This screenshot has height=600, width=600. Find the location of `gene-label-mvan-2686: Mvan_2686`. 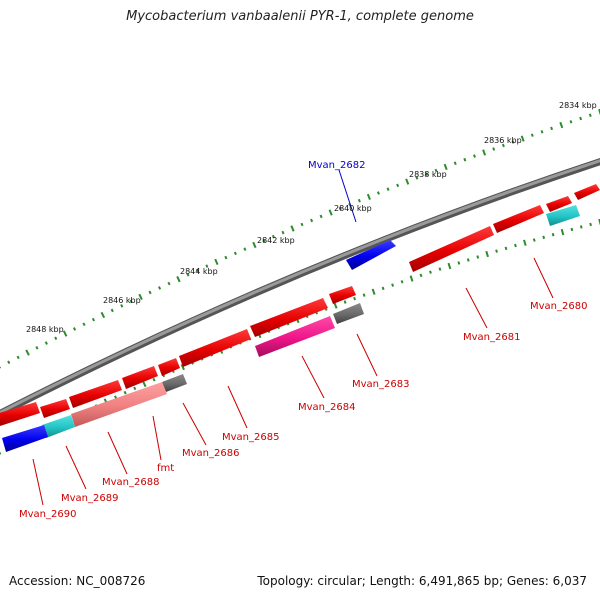

gene-label-mvan-2686: Mvan_2686 is located at coordinates (210, 453).